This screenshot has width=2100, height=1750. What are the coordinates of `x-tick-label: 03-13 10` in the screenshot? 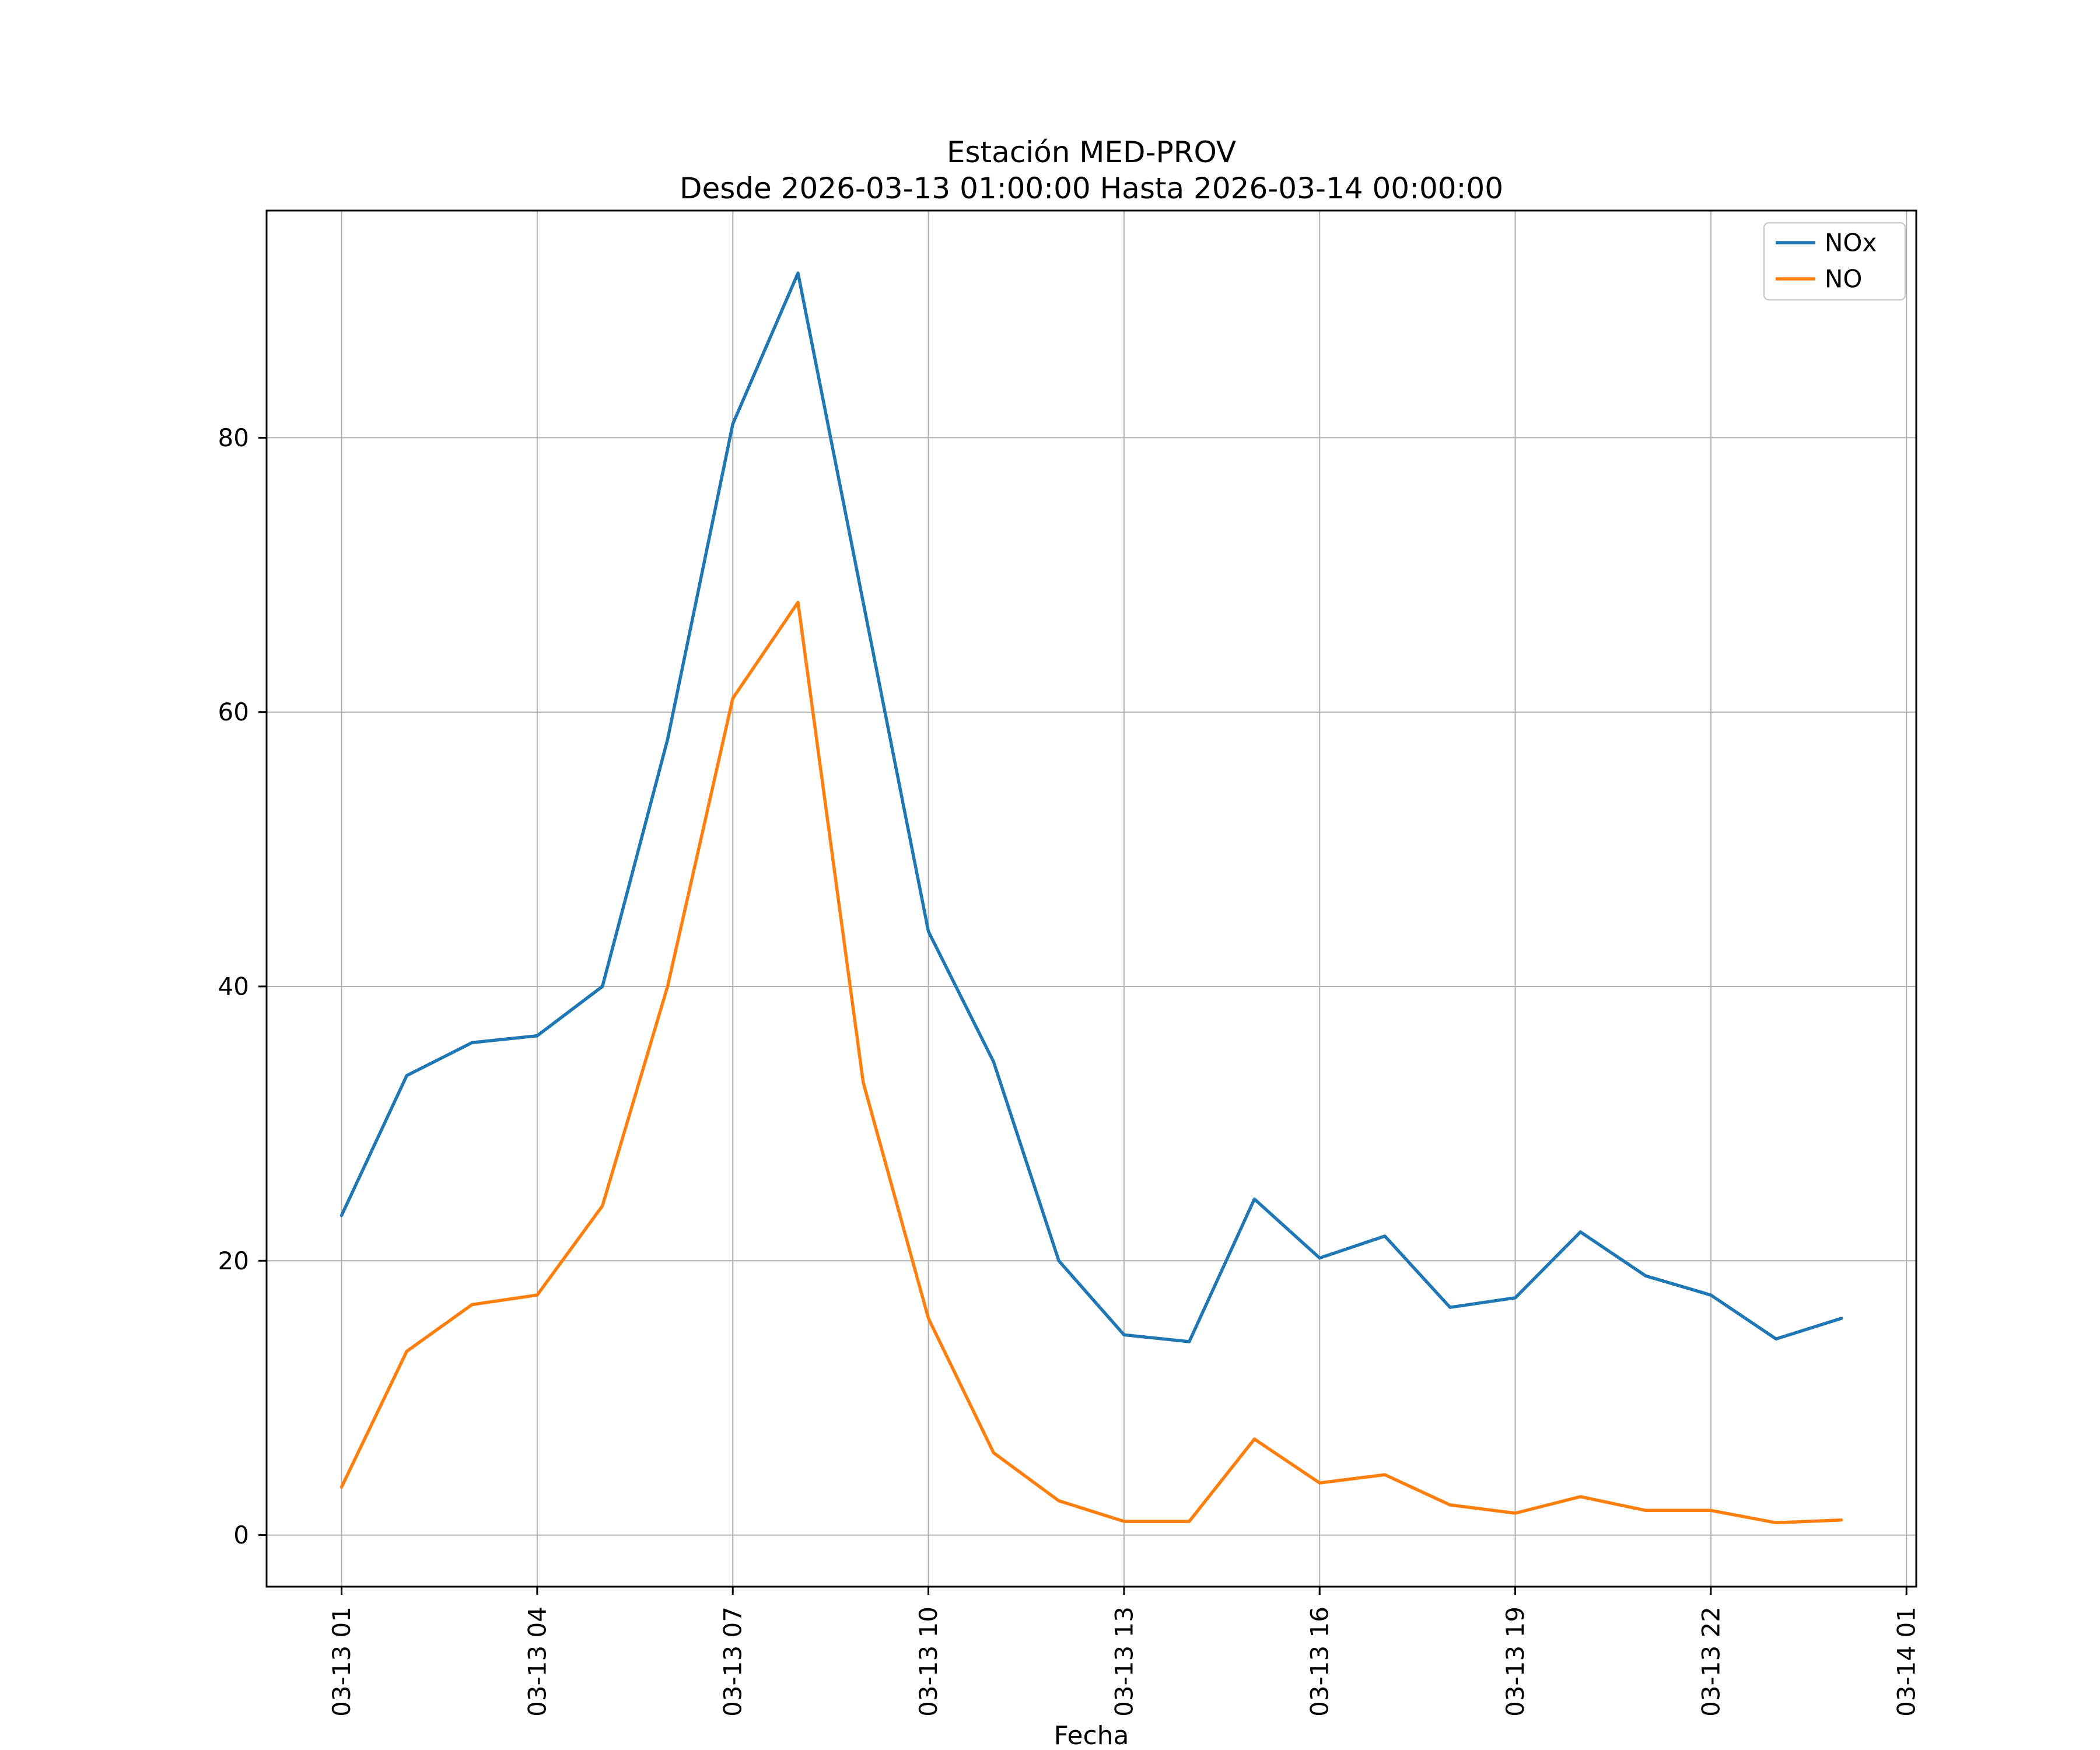 It's located at (928, 1661).